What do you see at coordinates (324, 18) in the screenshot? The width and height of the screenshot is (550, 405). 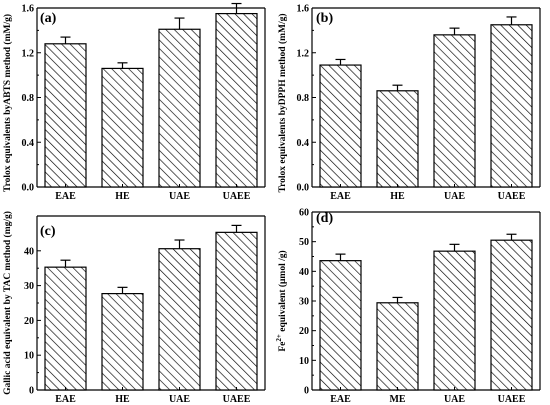 I see `panel-label: (b)` at bounding box center [324, 18].